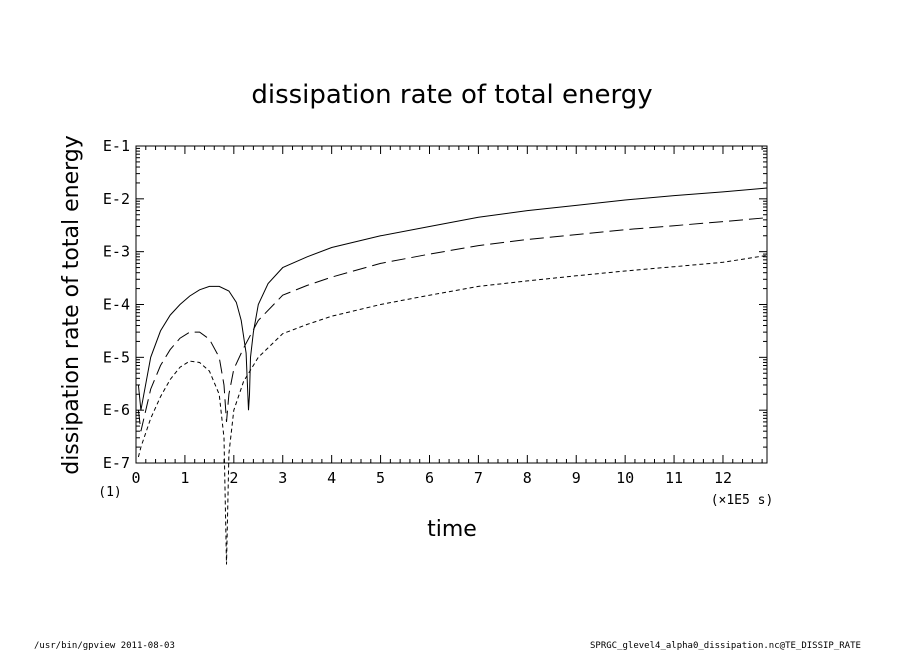 The height and width of the screenshot is (654, 904). I want to click on y-tick-label: E-7, so click(116, 463).